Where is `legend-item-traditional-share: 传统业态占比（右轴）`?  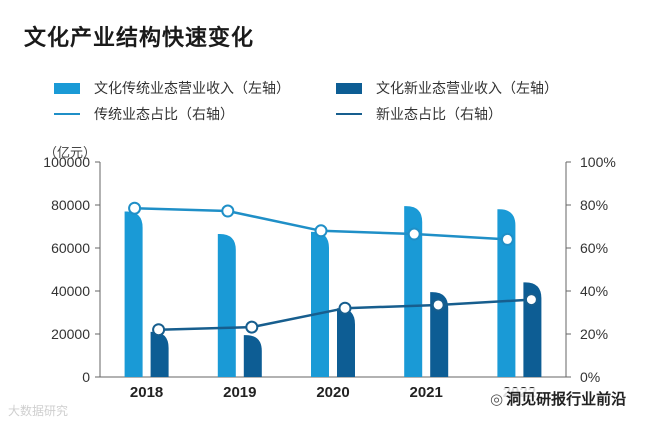 legend-item-traditional-share: 传统业态占比（右轴） is located at coordinates (144, 114).